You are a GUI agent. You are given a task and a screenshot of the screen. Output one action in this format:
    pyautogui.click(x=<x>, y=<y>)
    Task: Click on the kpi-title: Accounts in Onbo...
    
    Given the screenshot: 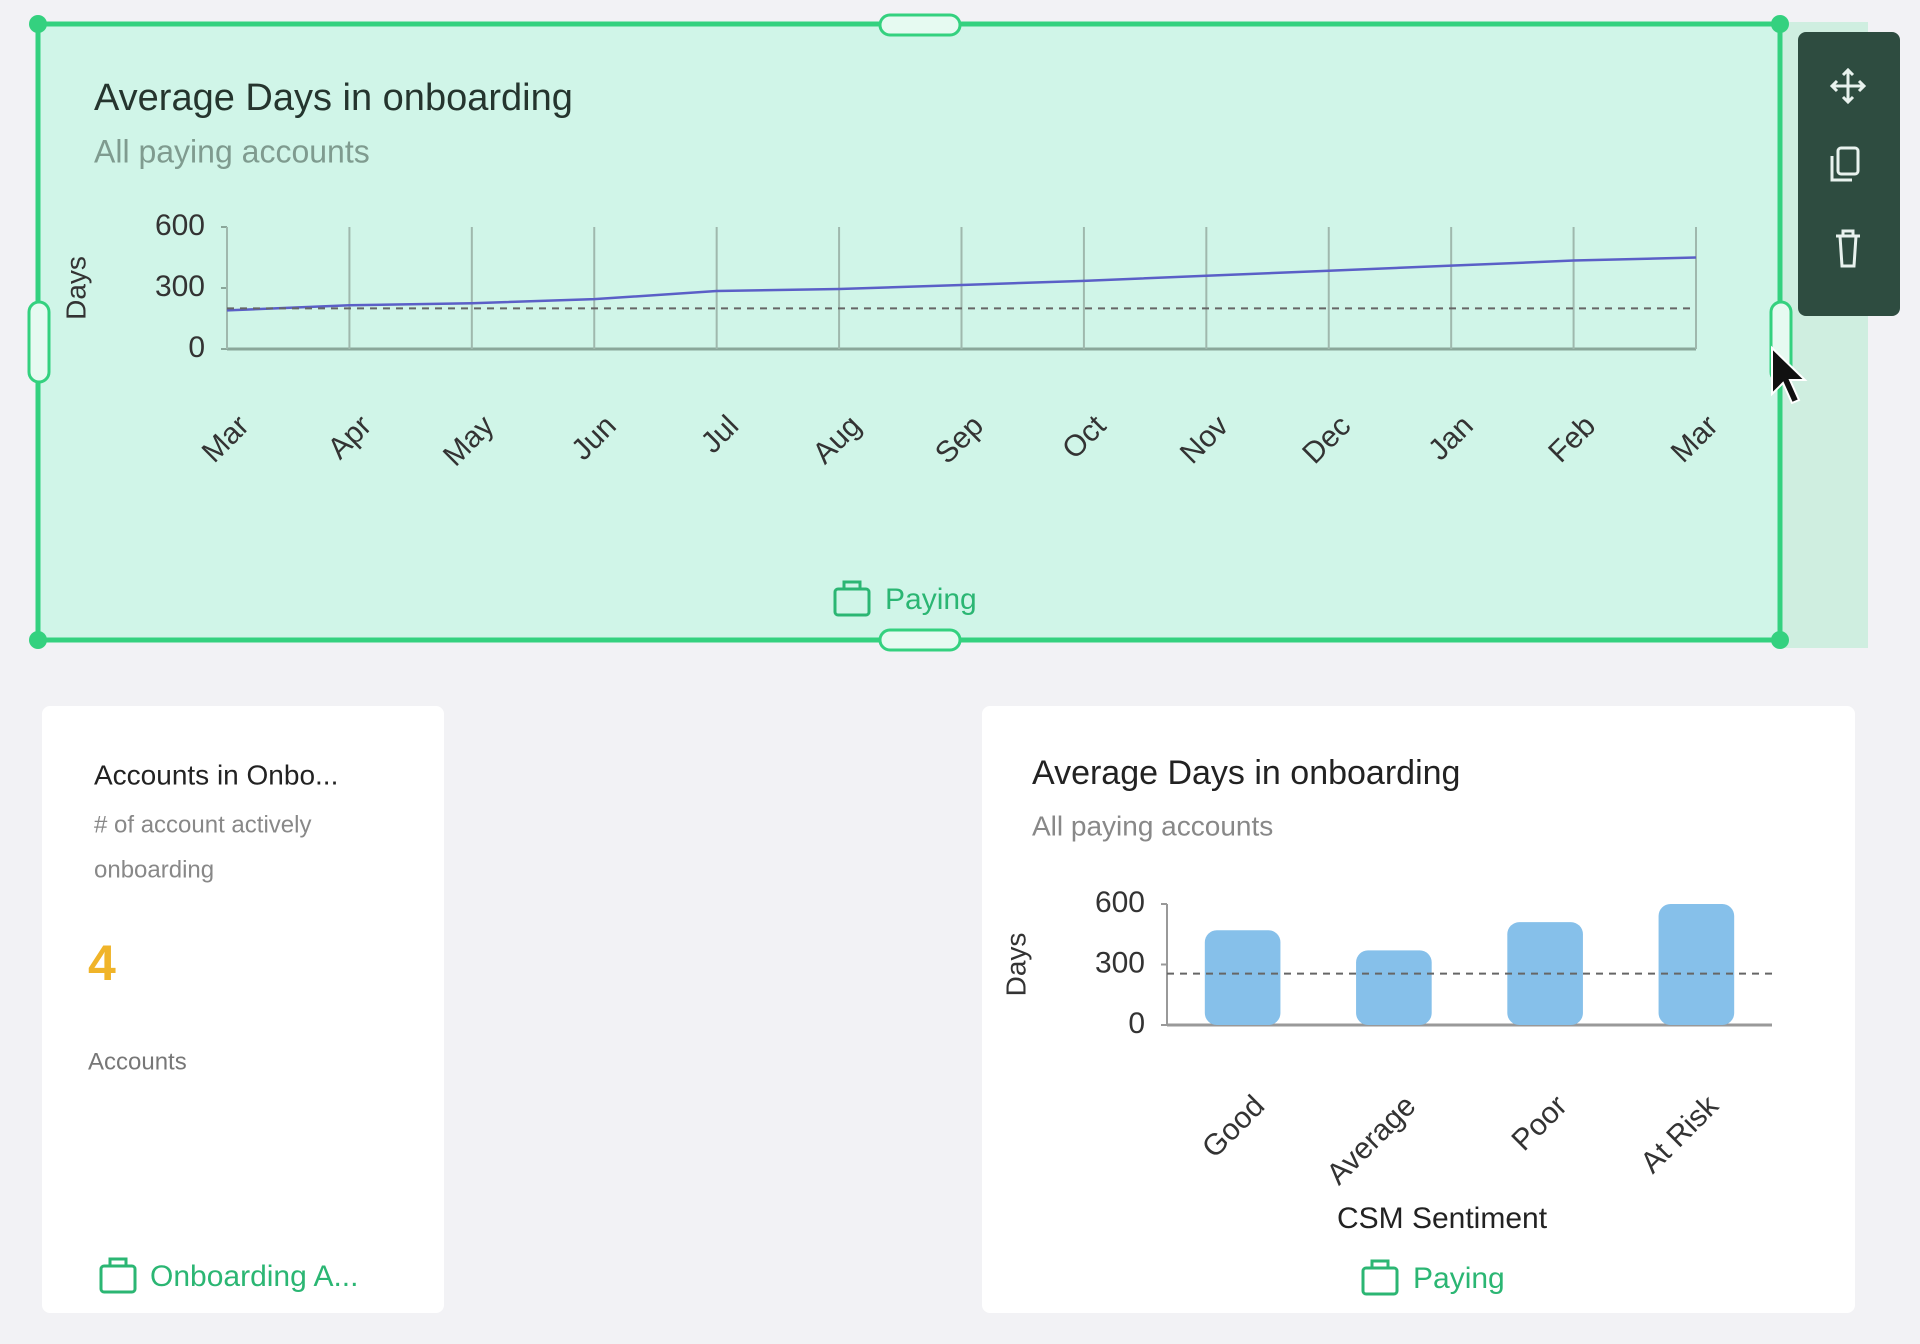 What is the action you would take?
    pyautogui.click(x=216, y=774)
    